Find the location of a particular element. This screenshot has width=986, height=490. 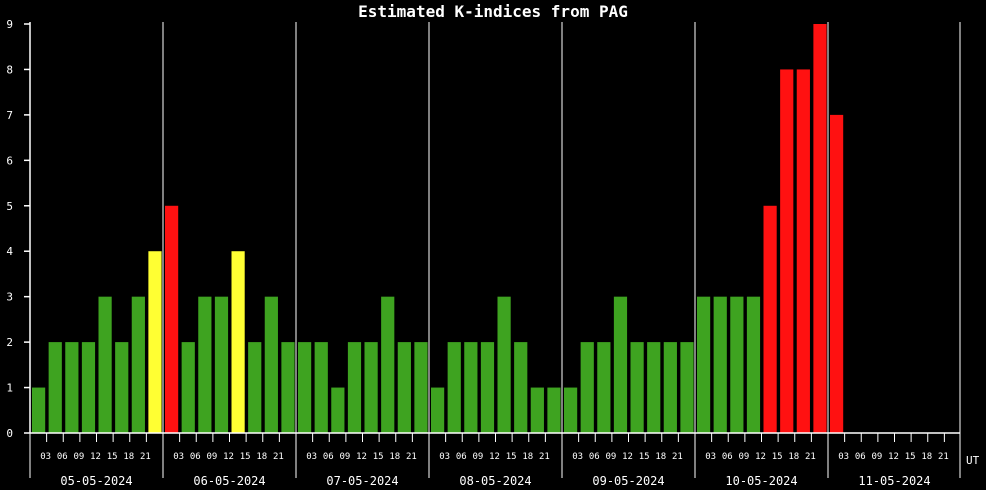

date-label: 05-05-2024 is located at coordinates (96, 481).